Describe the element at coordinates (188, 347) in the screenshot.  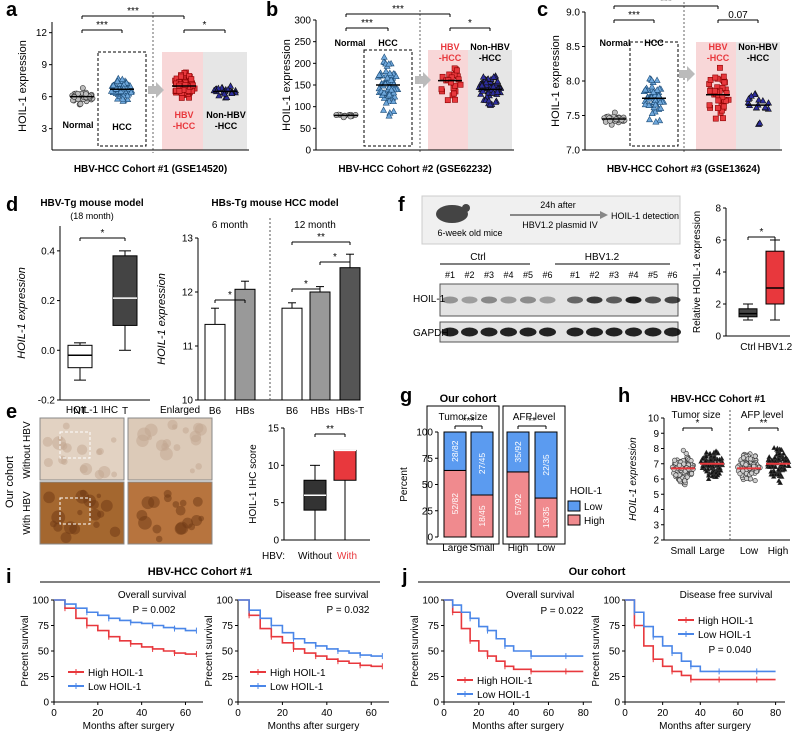
I see `d2-y-tick-label: 11` at that location.